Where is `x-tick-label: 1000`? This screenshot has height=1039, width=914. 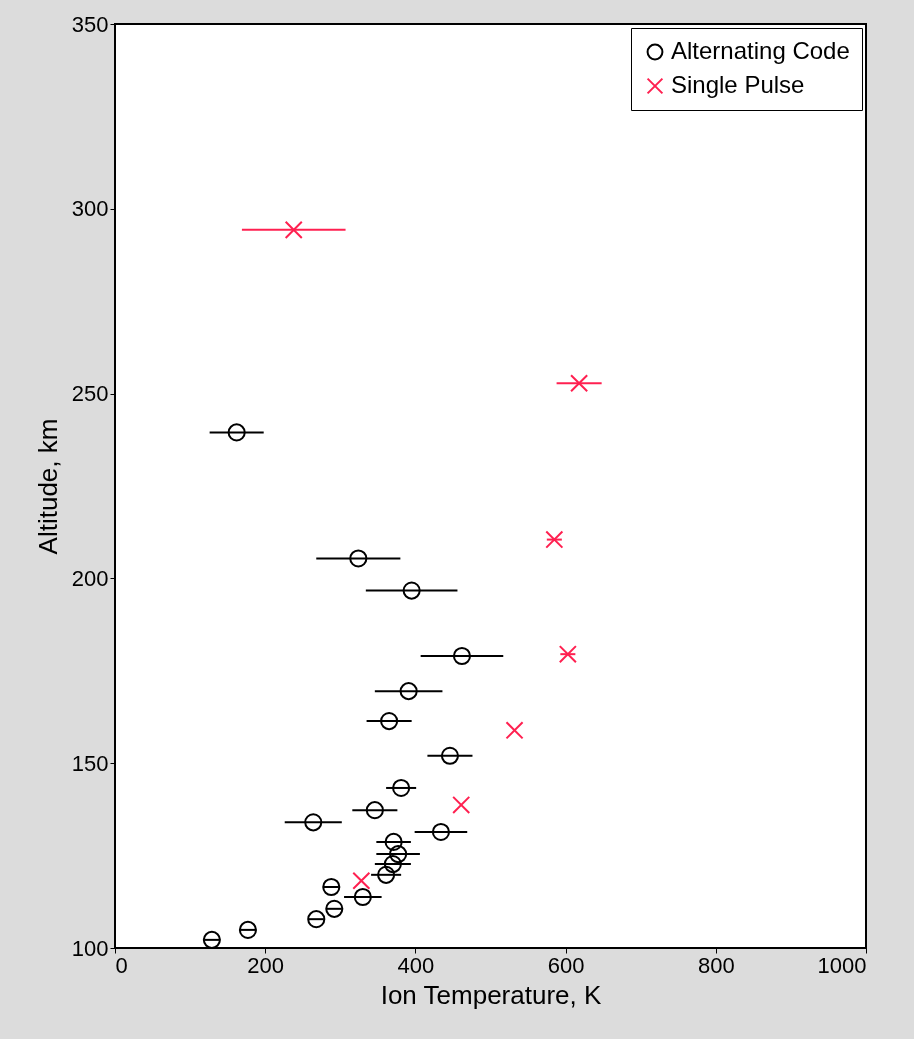 x-tick-label: 1000 is located at coordinates (842, 965).